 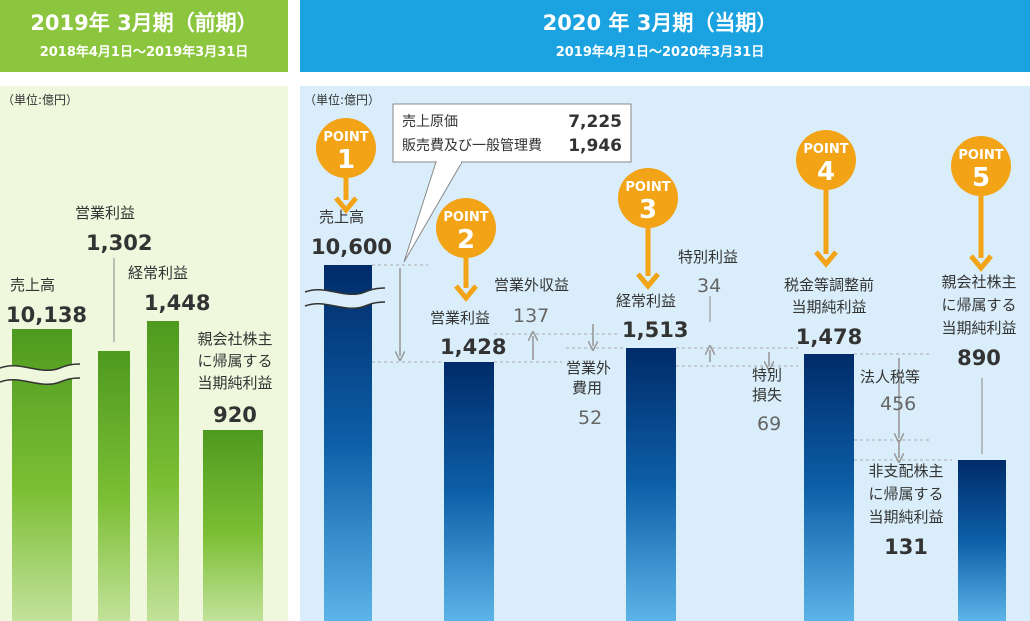 I want to click on prev-net-value-label: 920, so click(x=235, y=415).